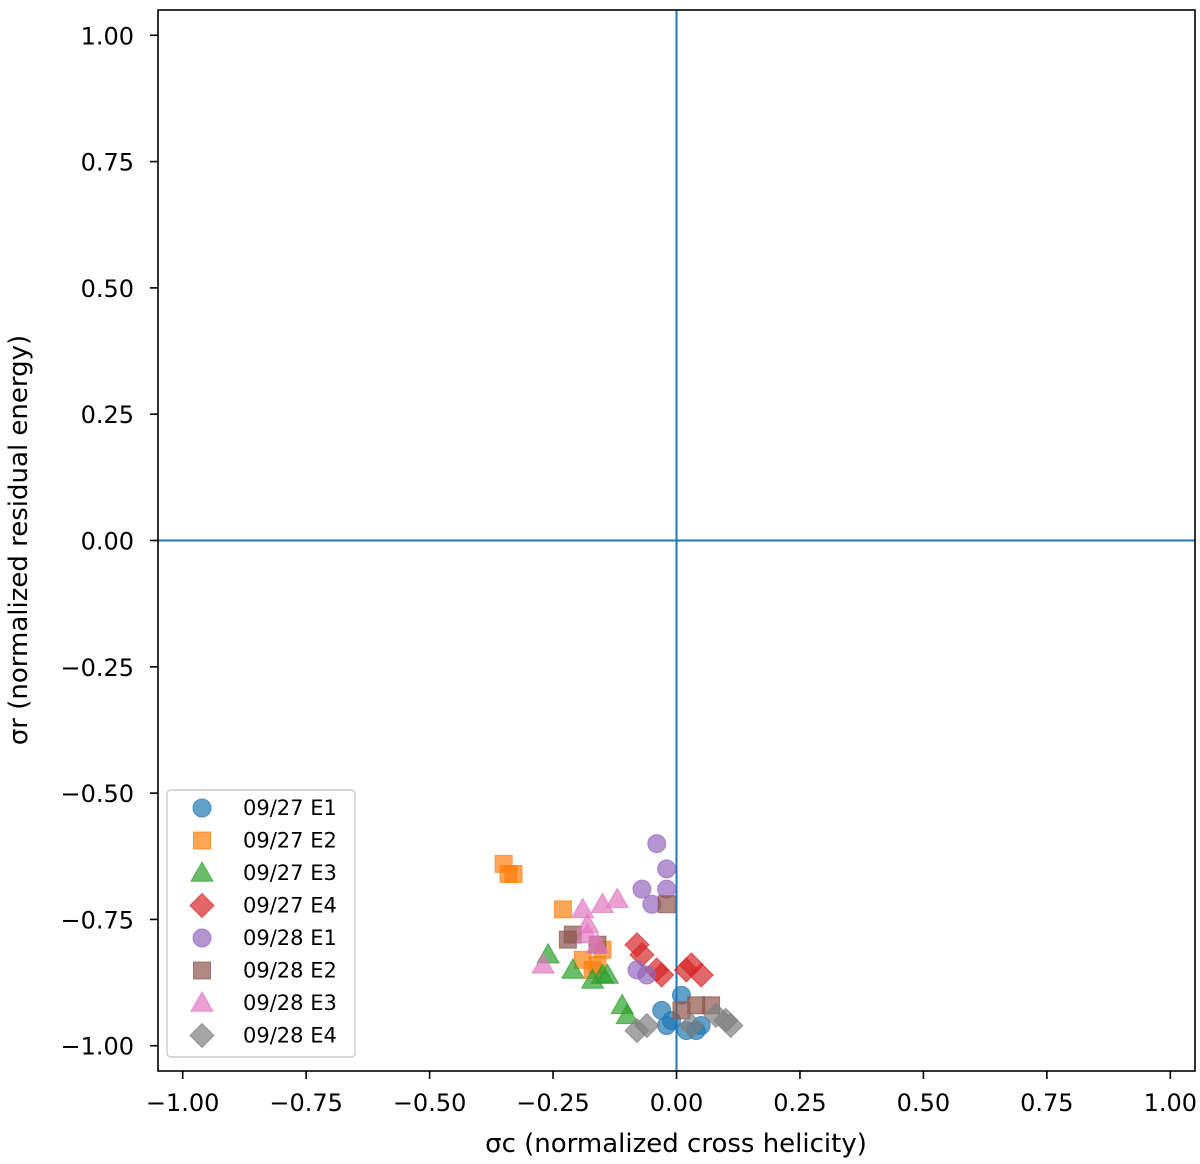 This screenshot has height=1164, width=1200. Describe the element at coordinates (290, 906) in the screenshot. I see `legend-label: 09/27 E4` at that location.